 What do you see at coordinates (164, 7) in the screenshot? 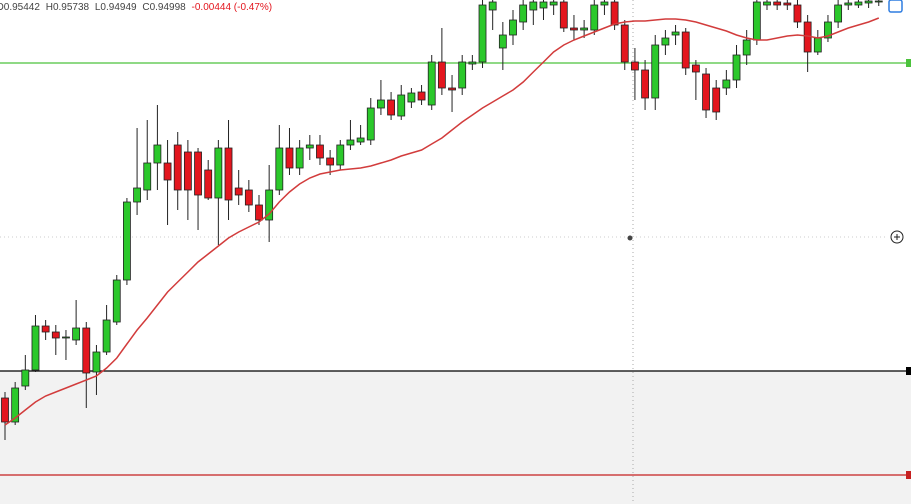
I see `ohlc-close: C0.94998` at bounding box center [164, 7].